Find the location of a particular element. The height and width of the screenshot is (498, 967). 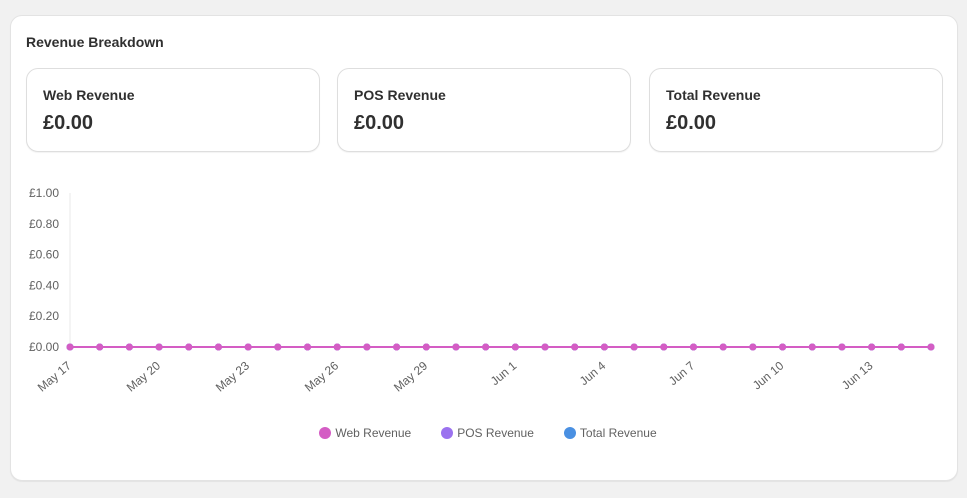

x-tick-label: May 17 is located at coordinates (54, 376).